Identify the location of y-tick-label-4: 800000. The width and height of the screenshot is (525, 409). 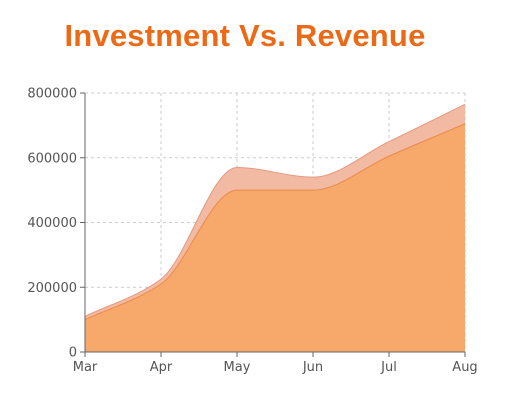
(52, 94).